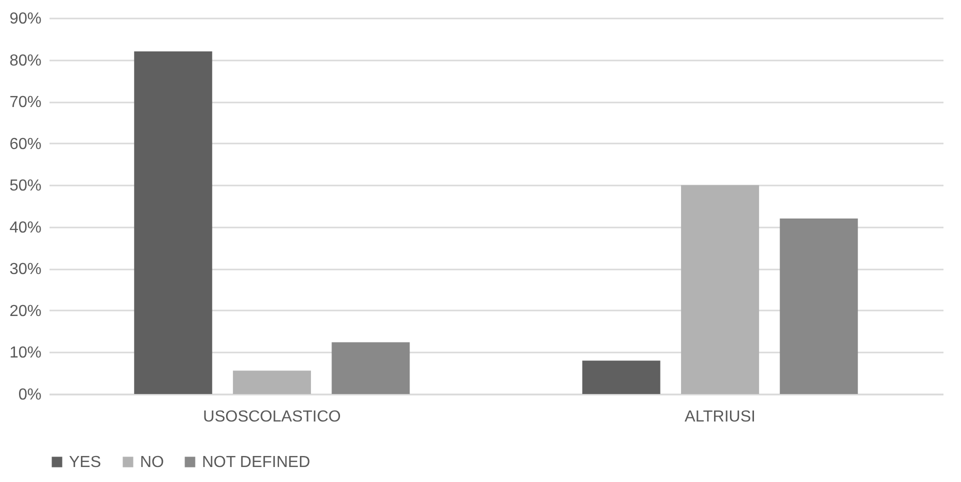 This screenshot has height=482, width=961. Describe the element at coordinates (720, 417) in the screenshot. I see `x-tick-label: ALTRIUSI` at that location.